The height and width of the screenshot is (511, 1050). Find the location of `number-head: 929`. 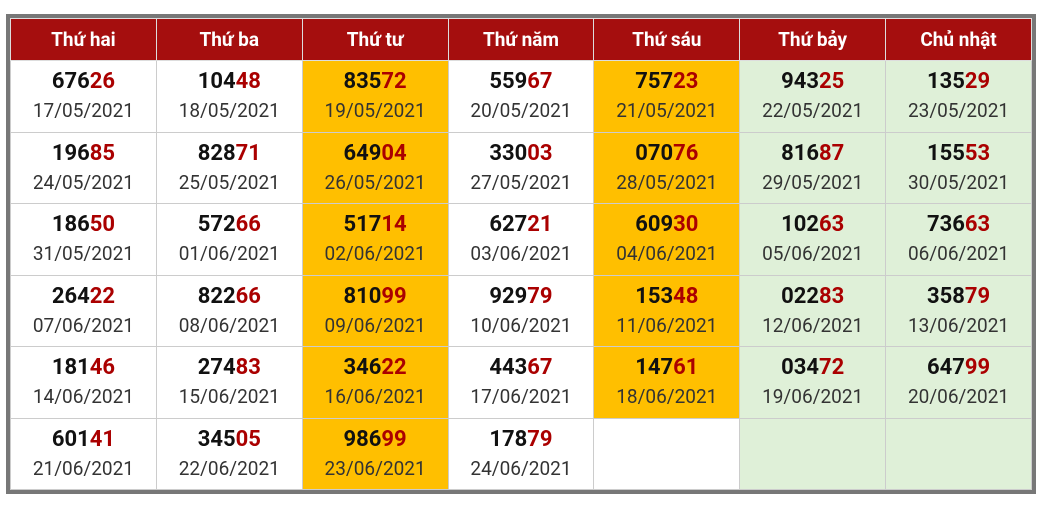

number-head: 929 is located at coordinates (508, 296).